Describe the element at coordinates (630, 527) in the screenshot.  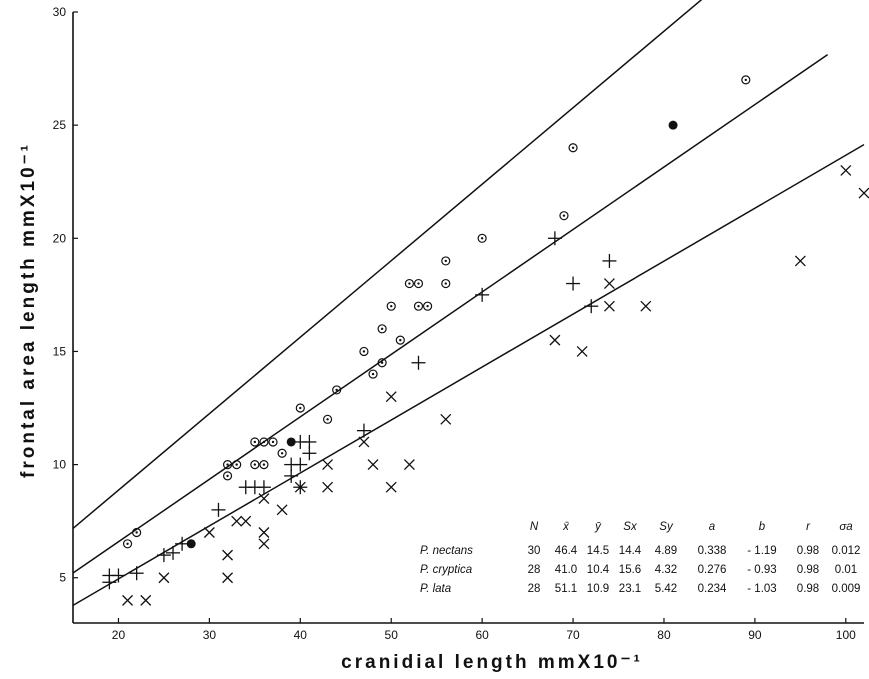
I see `stats-header: Sx` at that location.